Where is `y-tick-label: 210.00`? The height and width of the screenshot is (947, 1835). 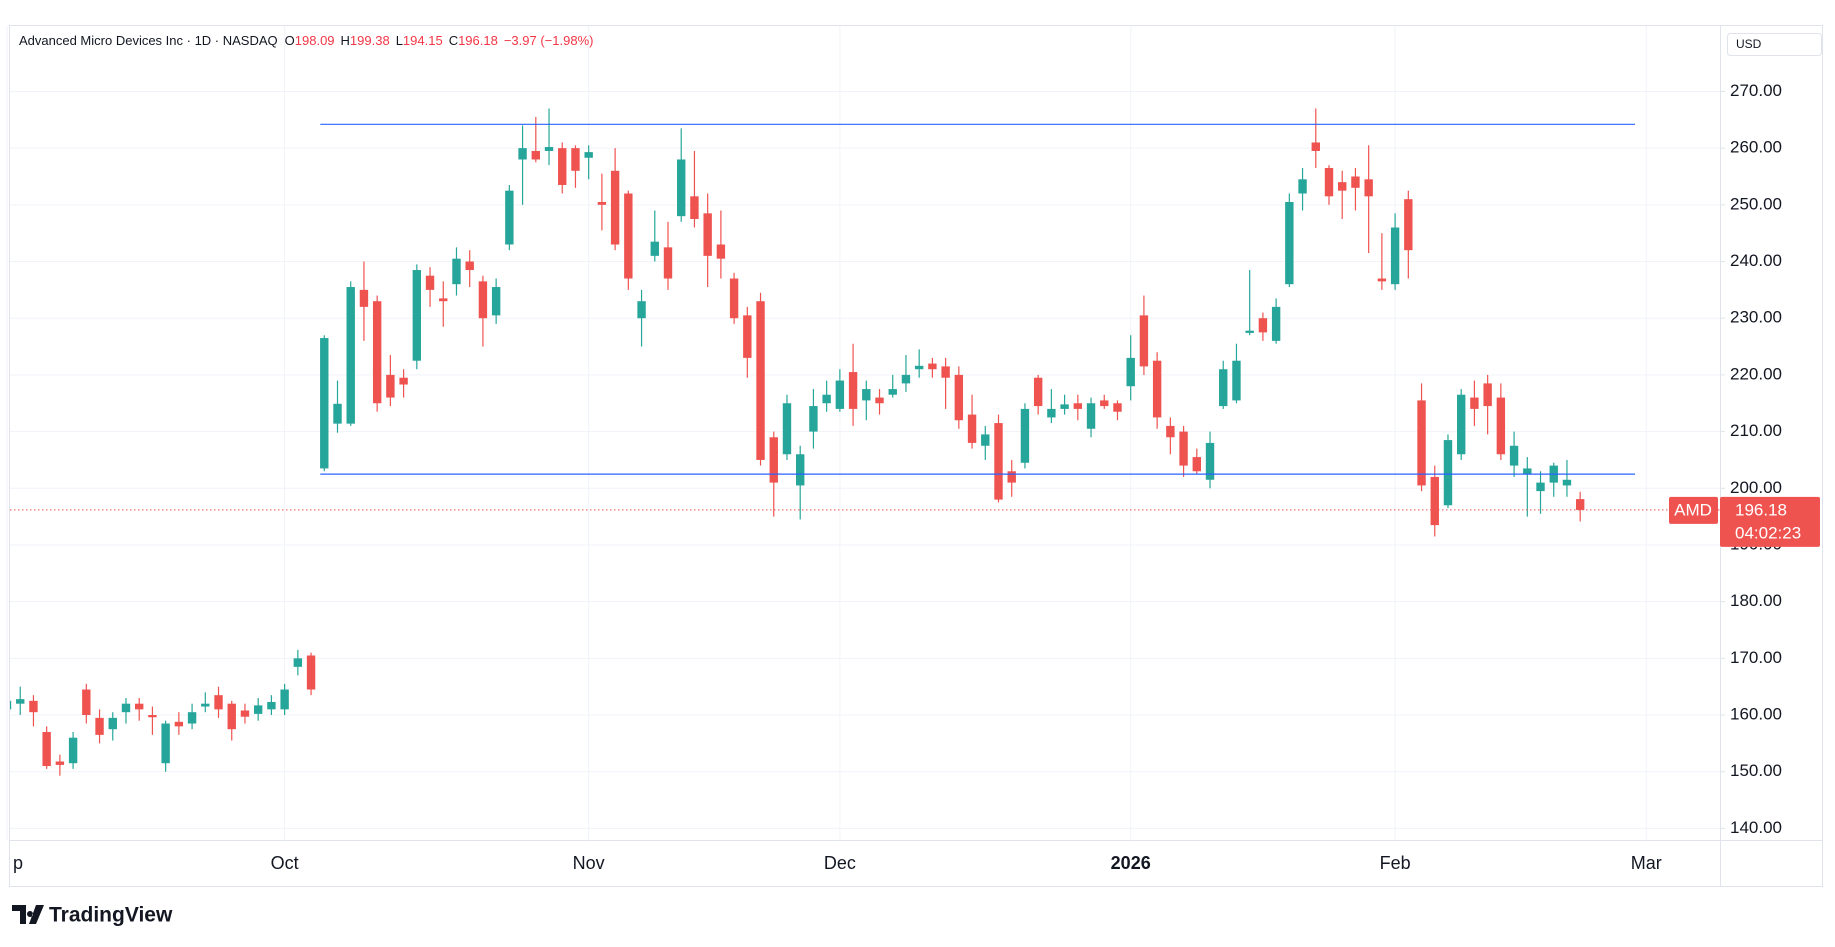
y-tick-label: 210.00 is located at coordinates (1756, 430).